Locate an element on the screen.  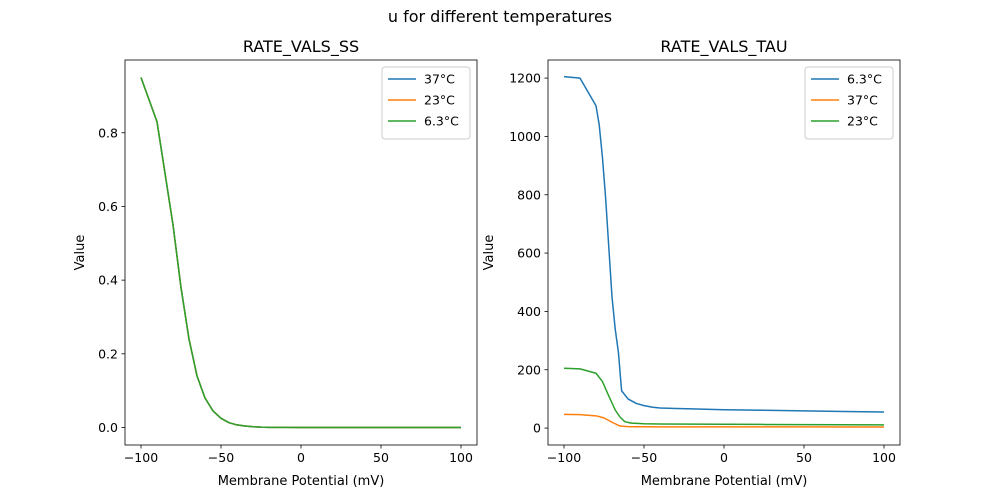
y-tick-label: 1200 is located at coordinates (525, 78).